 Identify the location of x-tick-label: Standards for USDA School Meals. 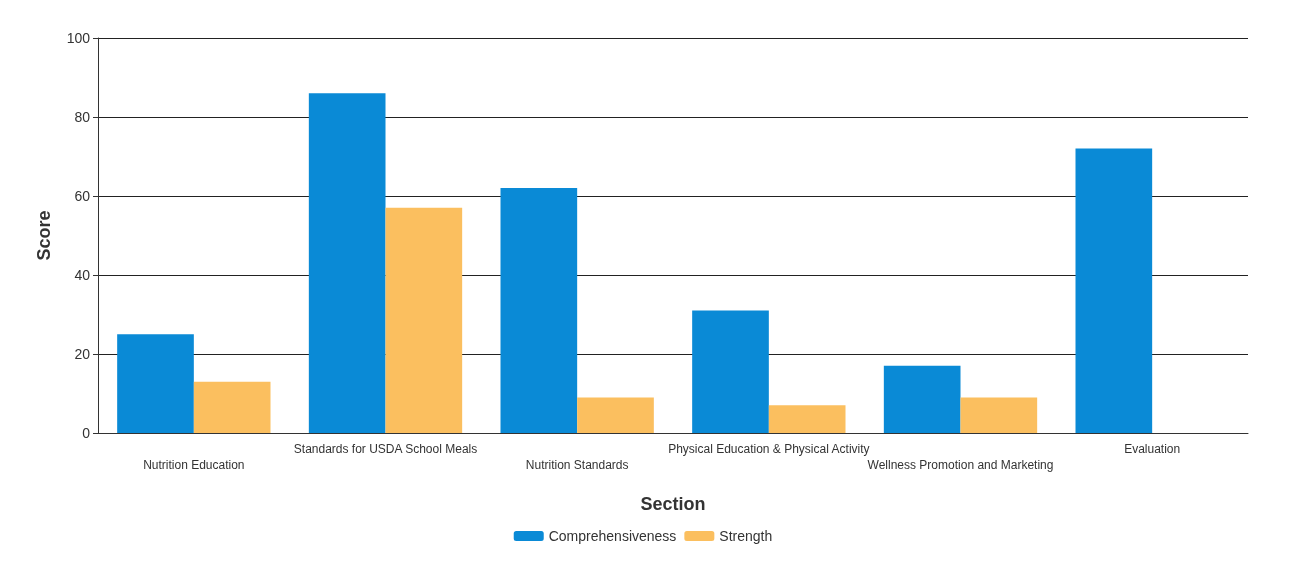
(385, 449).